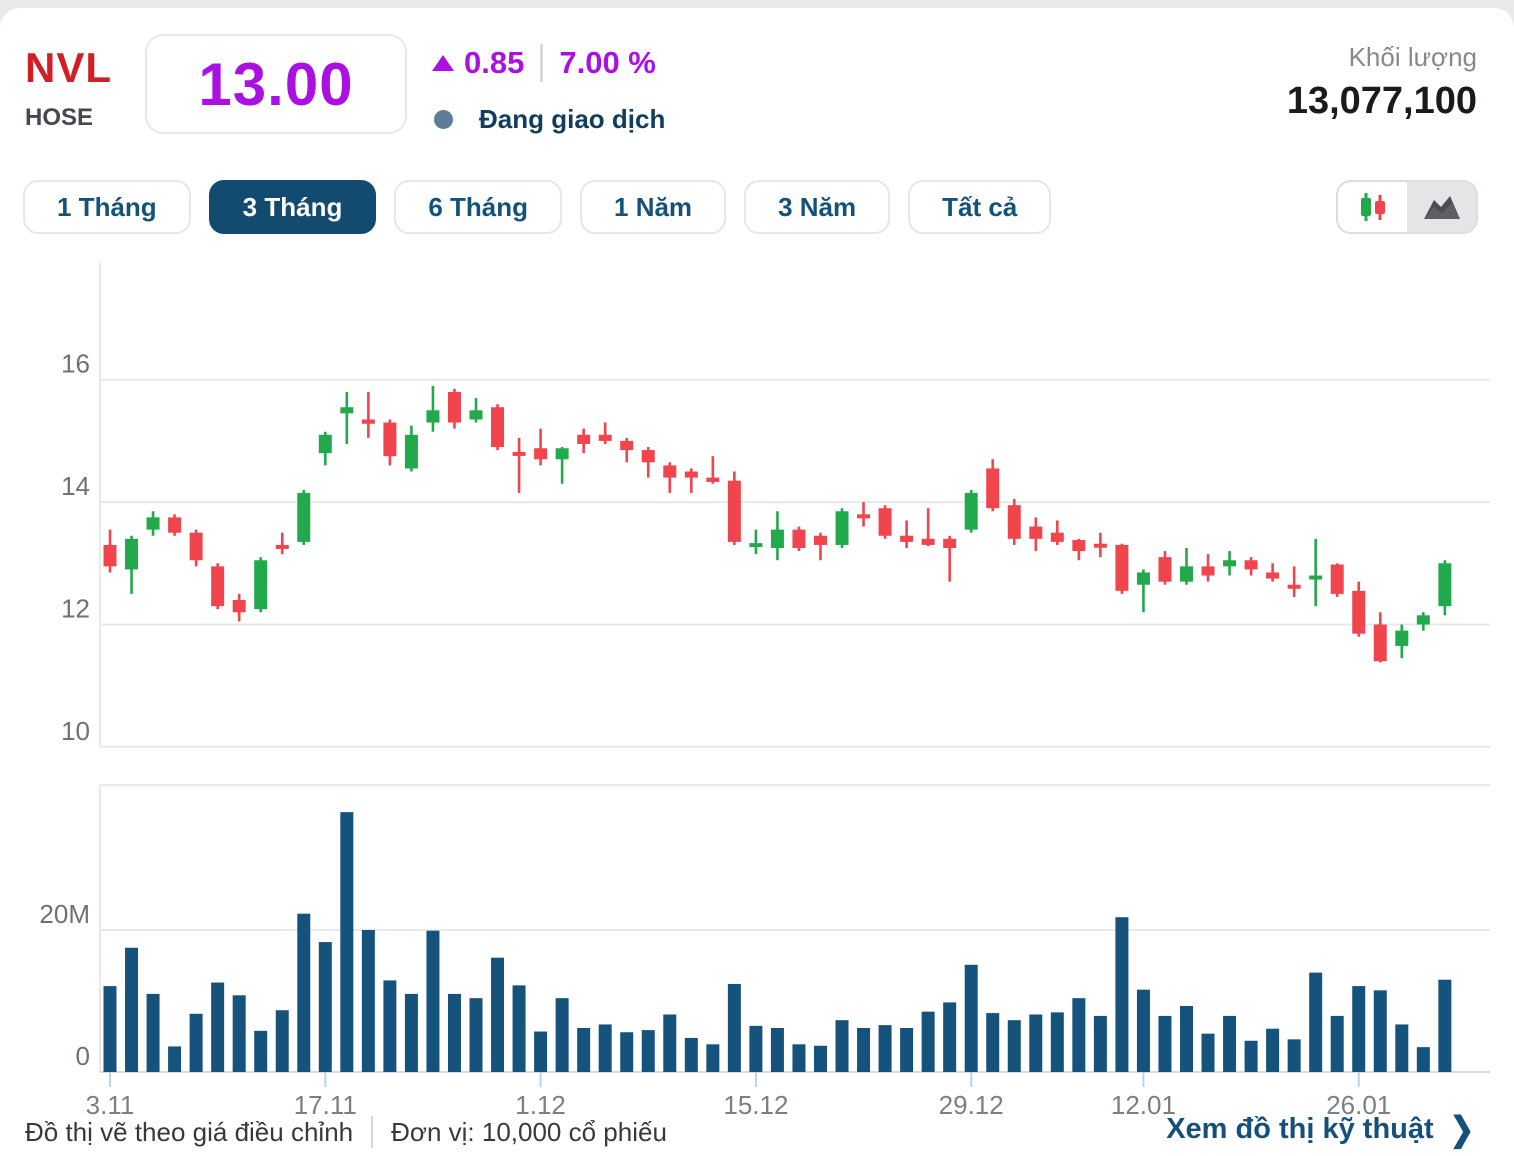 The image size is (1514, 1156). I want to click on svg-text: 12.01, so click(1143, 1105).